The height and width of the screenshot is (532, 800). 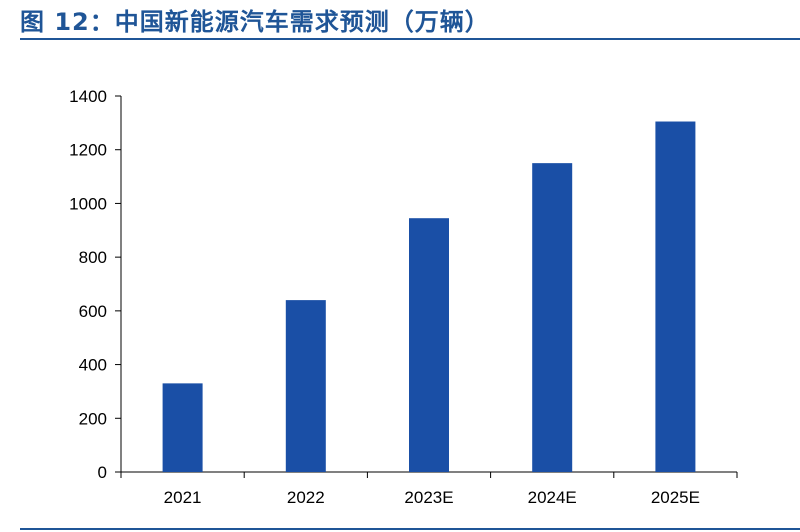 What do you see at coordinates (306, 497) in the screenshot?
I see `x-tick-label: 2022` at bounding box center [306, 497].